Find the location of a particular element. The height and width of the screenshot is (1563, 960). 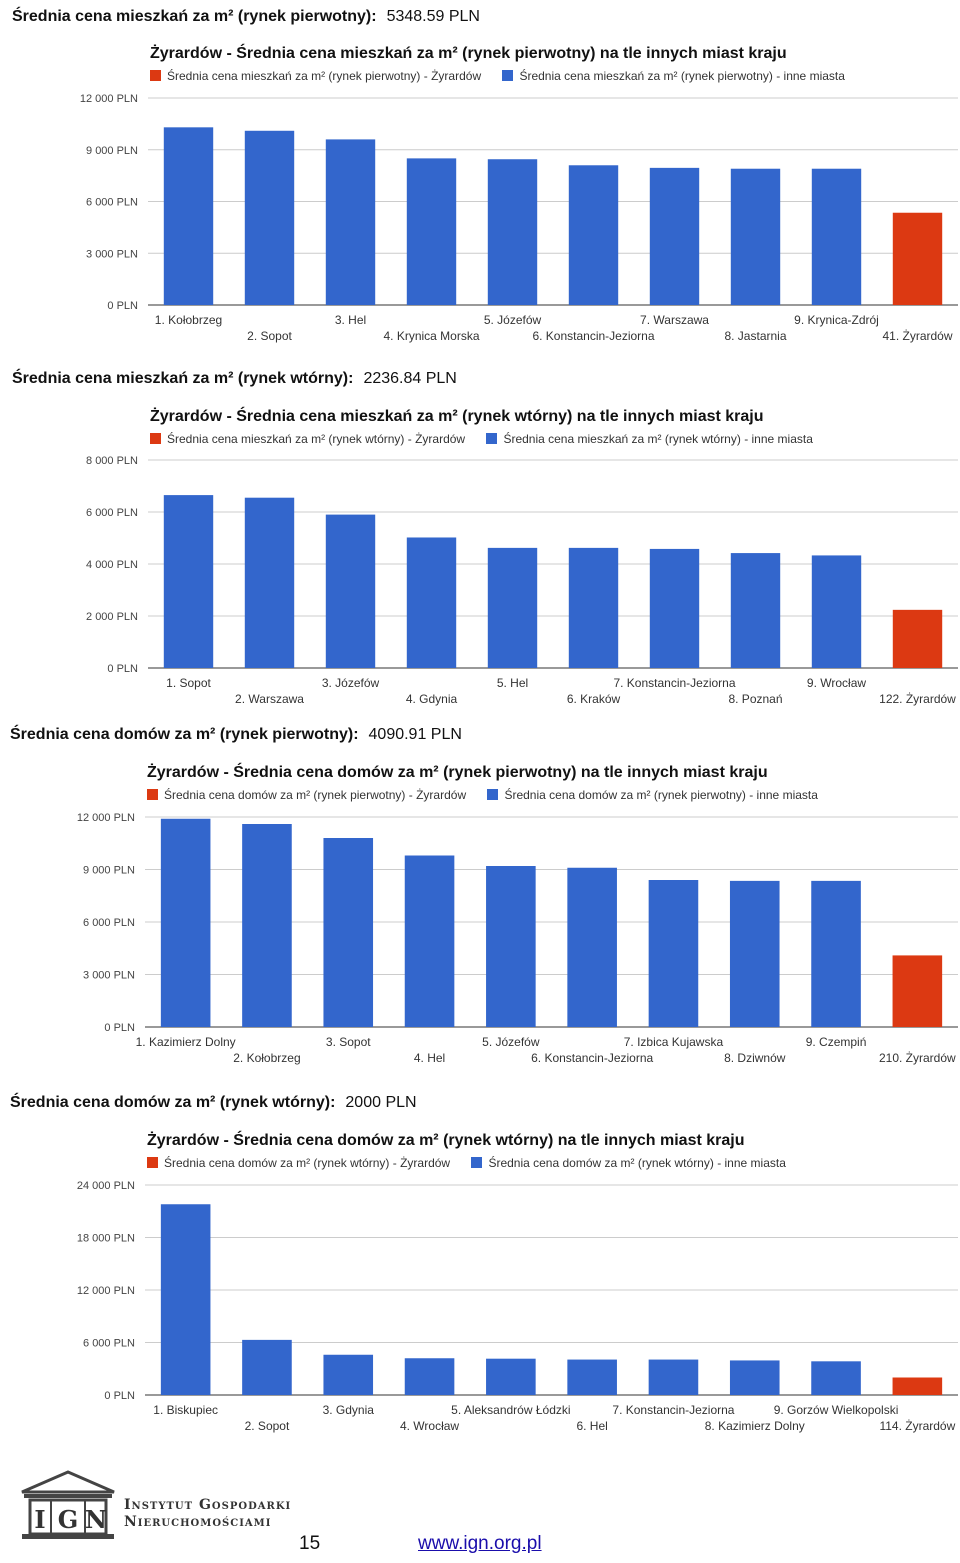

section-heading-label: Średnia cena domów za m² (rynek wtórny): is located at coordinates (173, 1102).